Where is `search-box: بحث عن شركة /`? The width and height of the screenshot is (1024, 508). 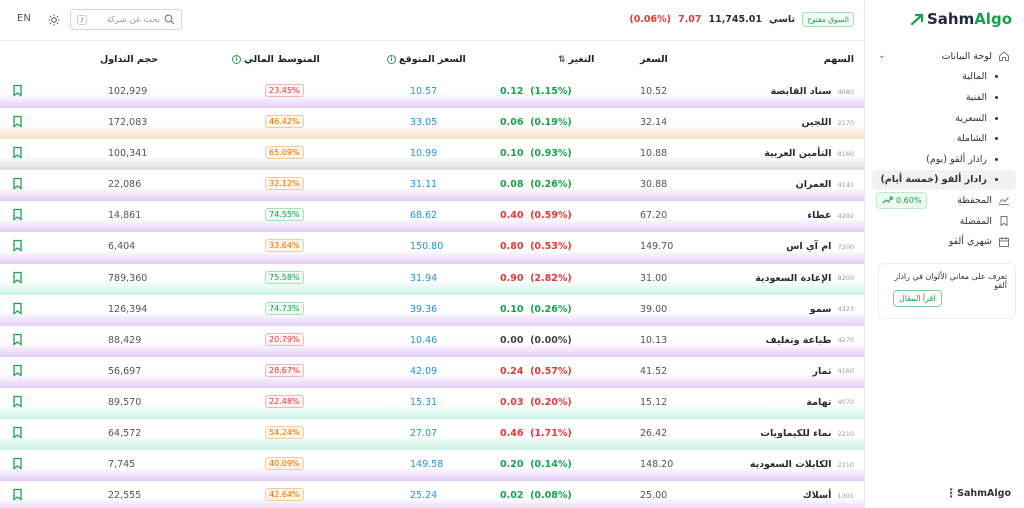
search-box: بحث عن شركة / is located at coordinates (126, 19).